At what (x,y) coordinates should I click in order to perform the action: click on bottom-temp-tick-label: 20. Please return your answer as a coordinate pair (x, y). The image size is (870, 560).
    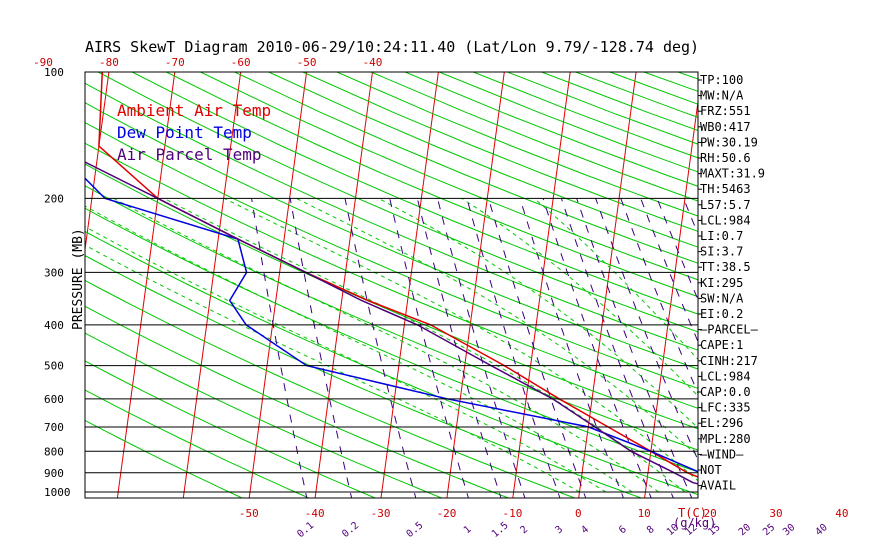
    Looking at the image, I should click on (709, 513).